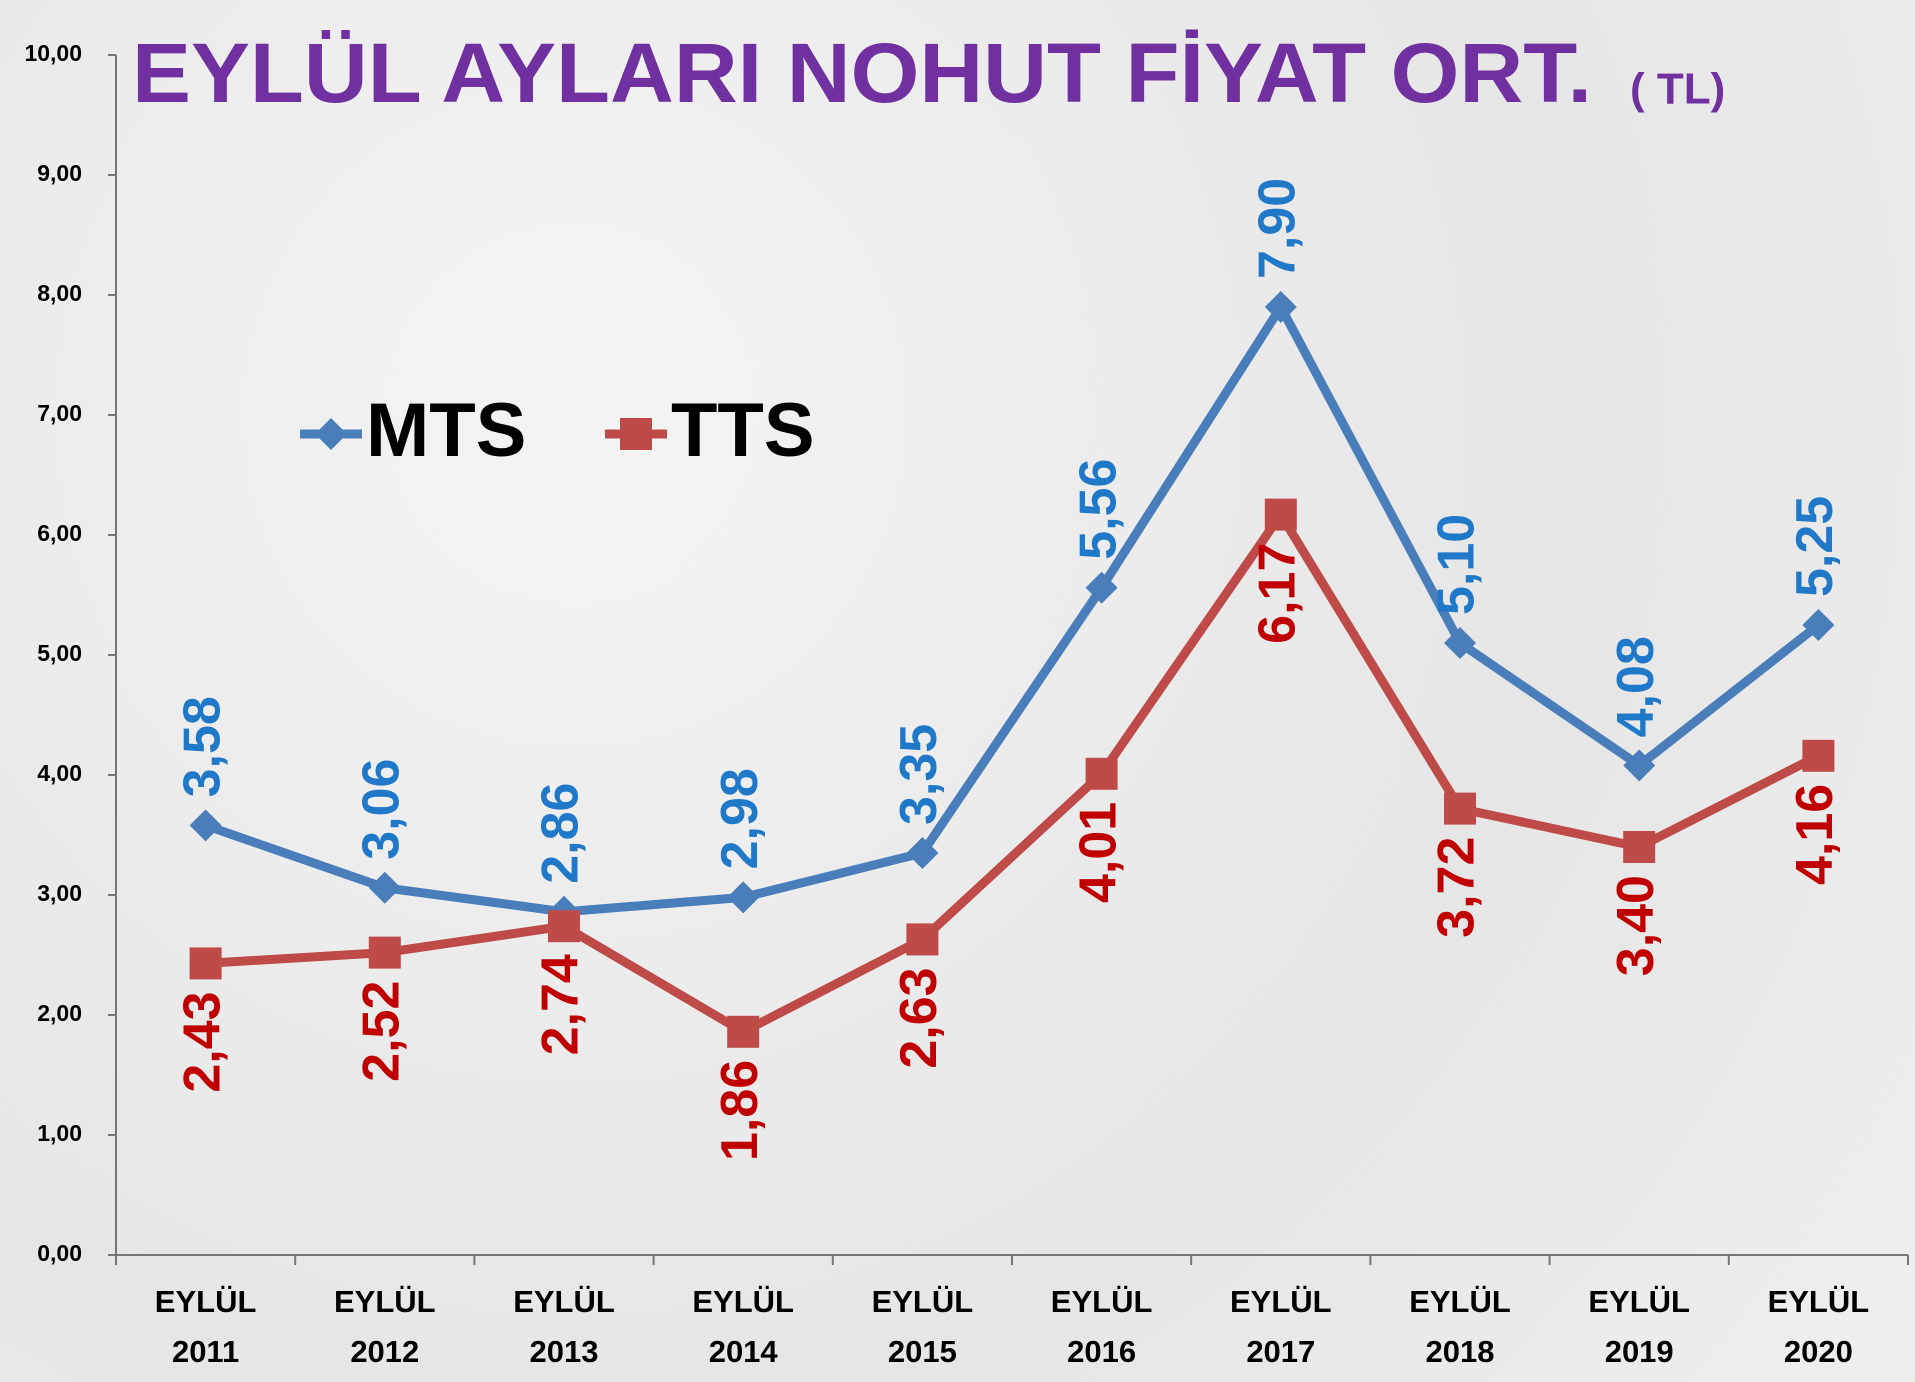 This screenshot has width=1915, height=1382. I want to click on data-label: 2,63, so click(919, 1017).